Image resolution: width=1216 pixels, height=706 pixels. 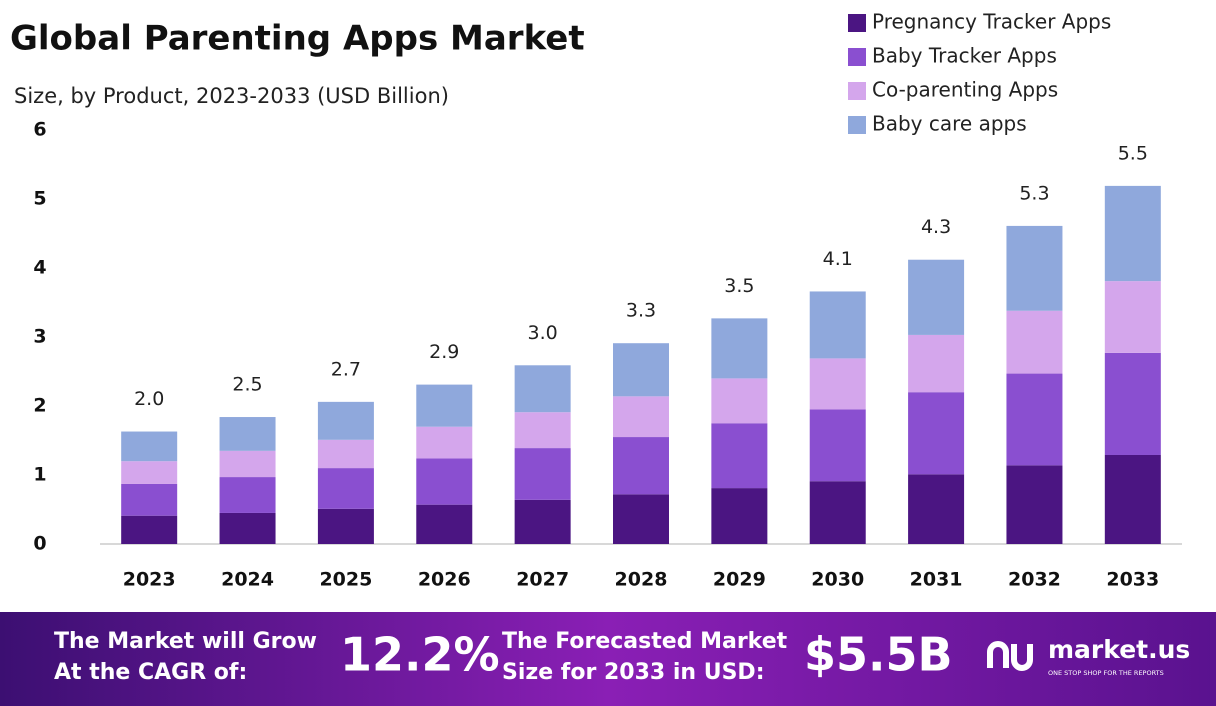 I want to click on total-label: 5.5, so click(x=1133, y=153).